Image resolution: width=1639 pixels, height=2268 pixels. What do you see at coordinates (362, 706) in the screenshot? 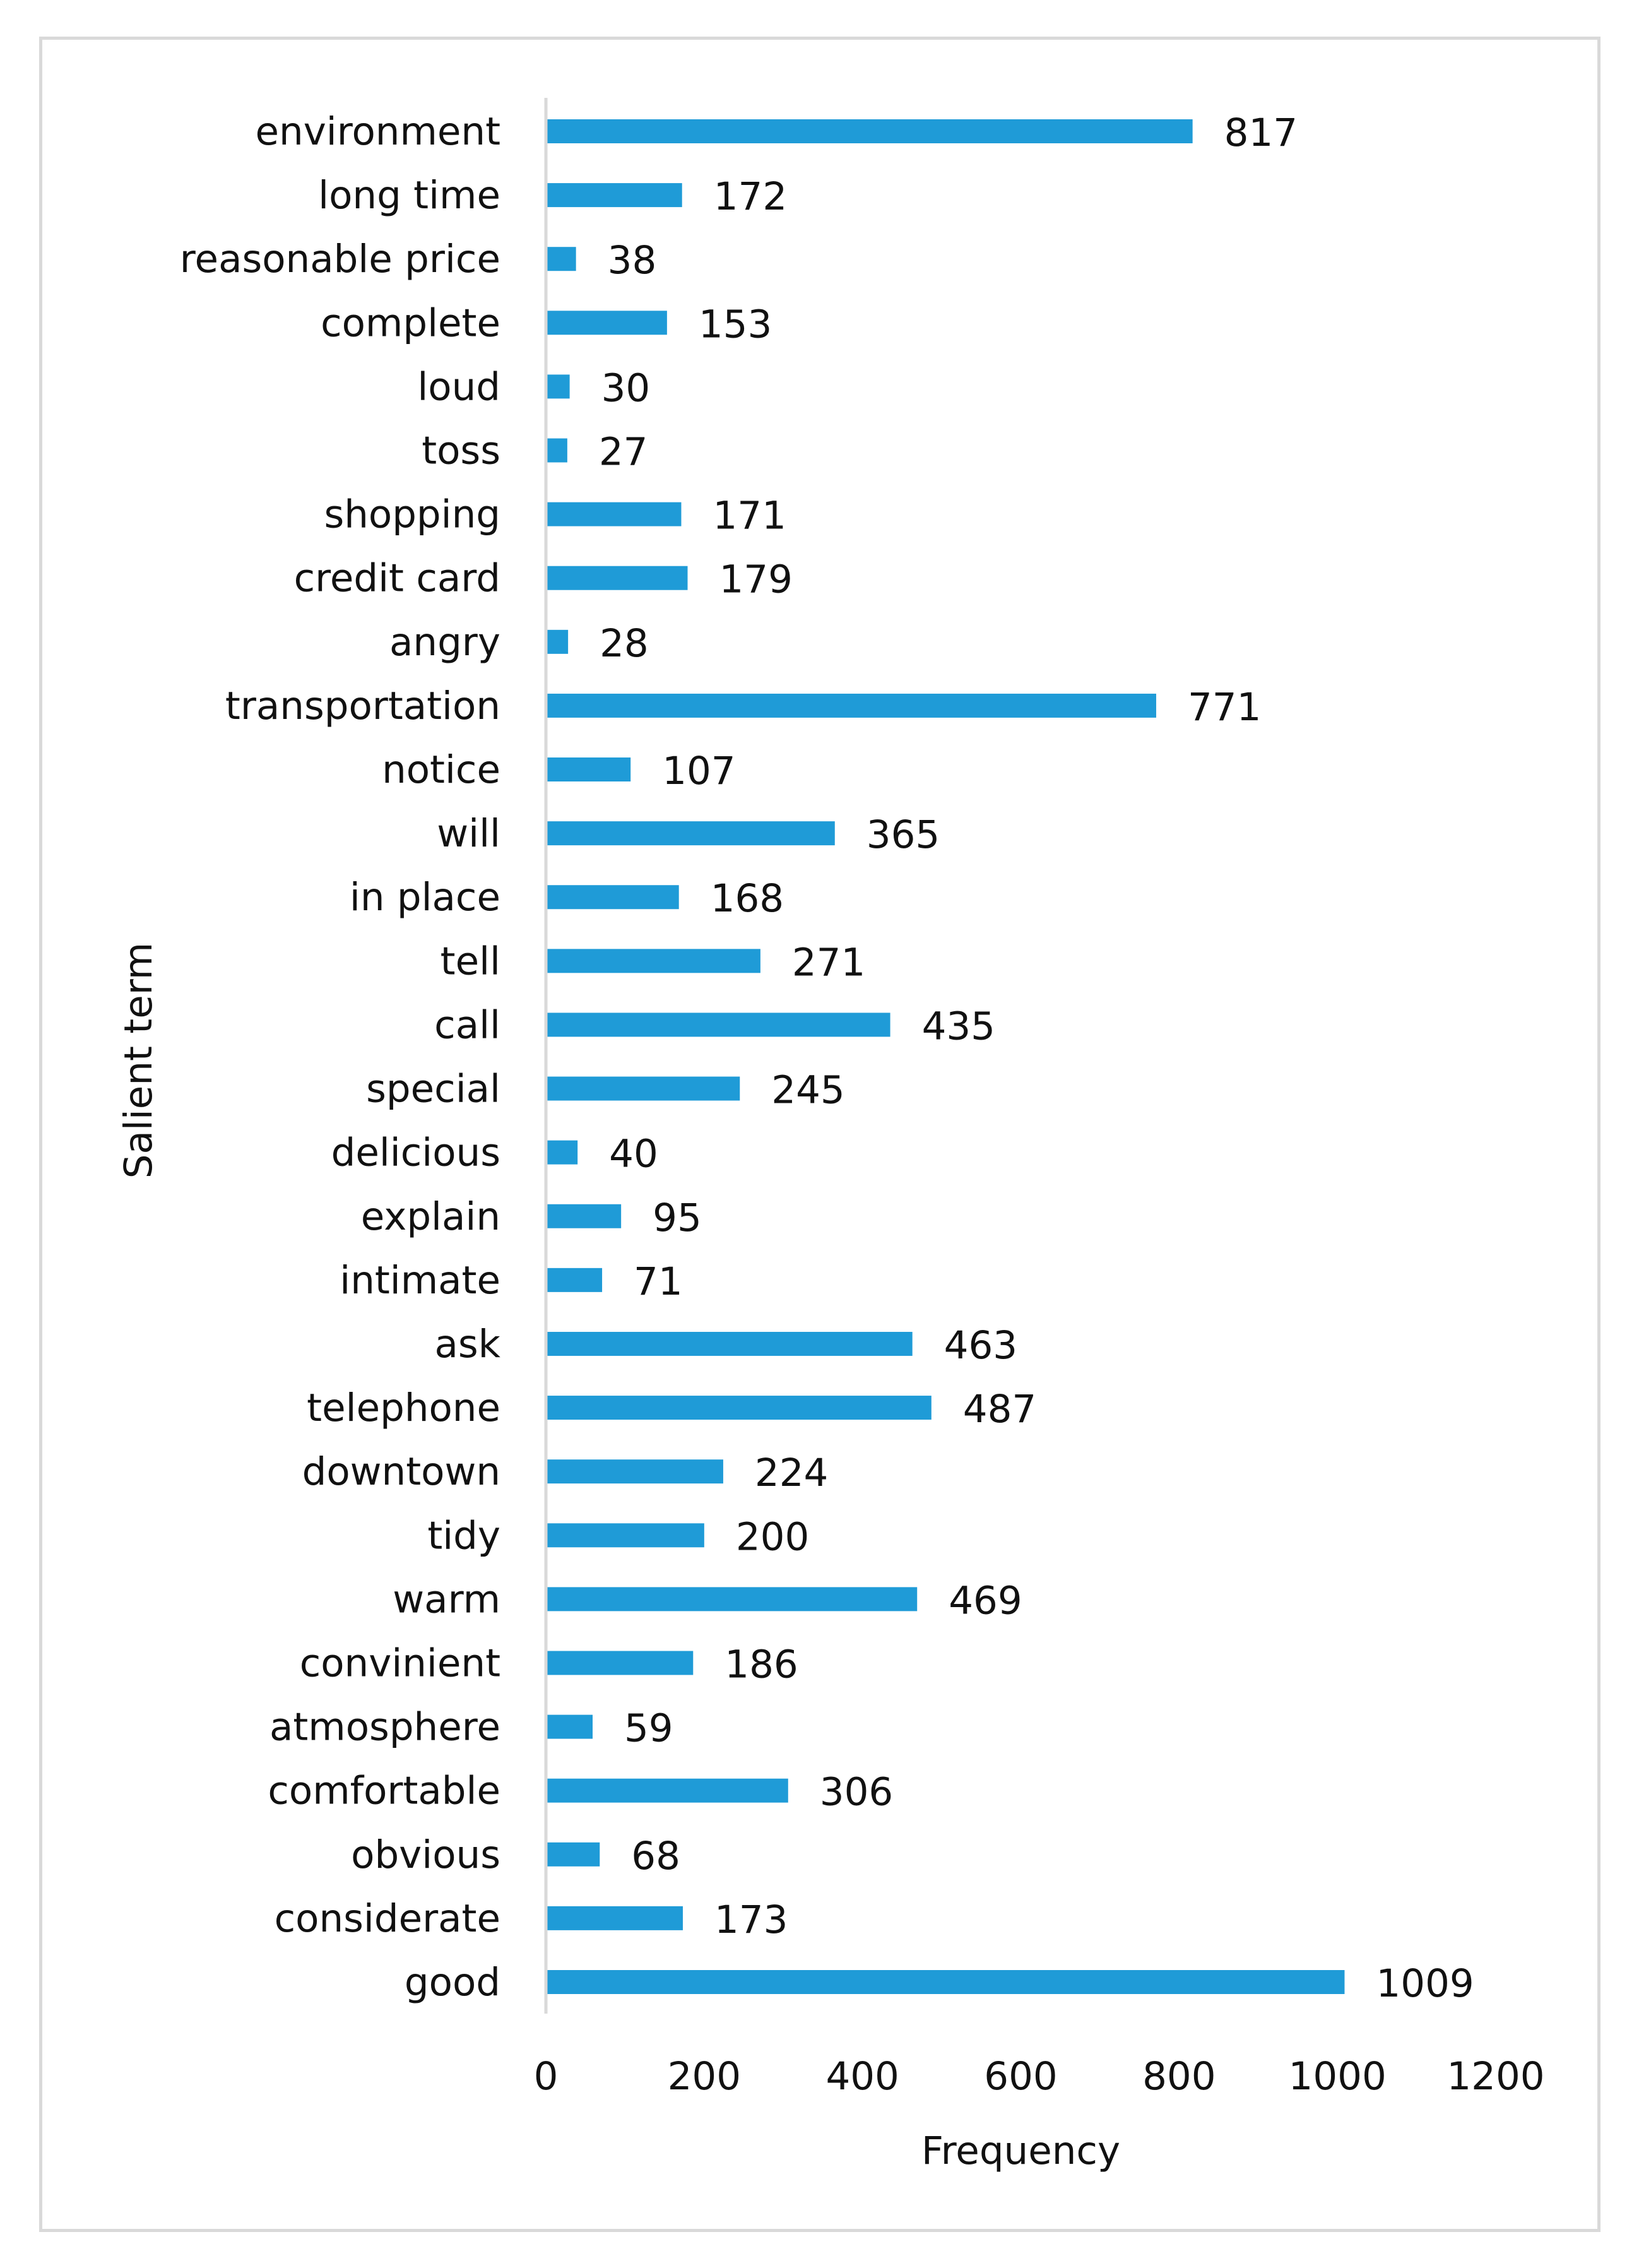
I see `category-label: transportation` at bounding box center [362, 706].